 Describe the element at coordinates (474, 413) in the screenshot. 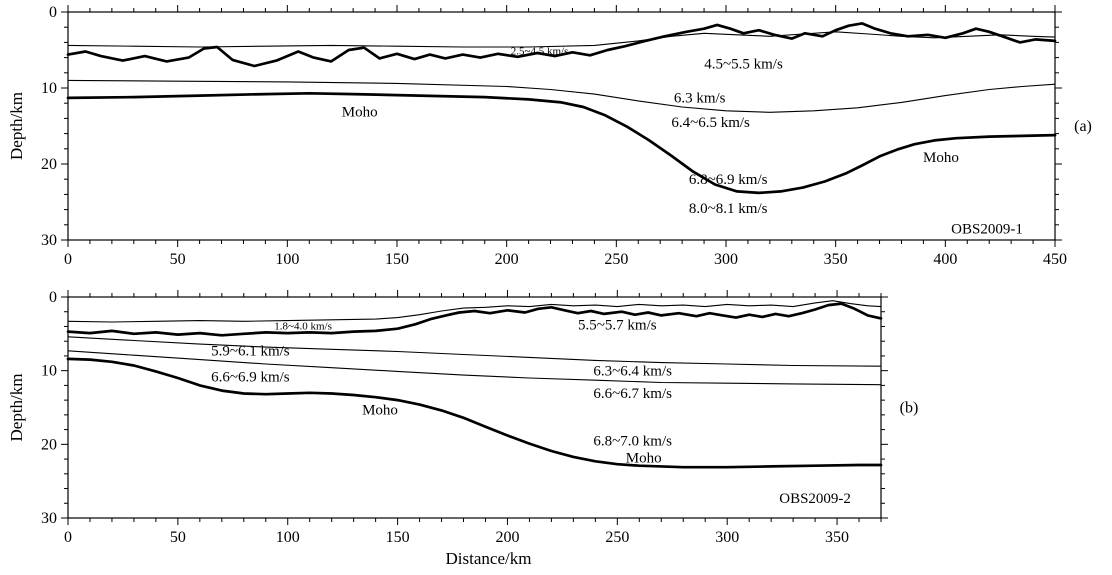

I see `series-moho` at that location.